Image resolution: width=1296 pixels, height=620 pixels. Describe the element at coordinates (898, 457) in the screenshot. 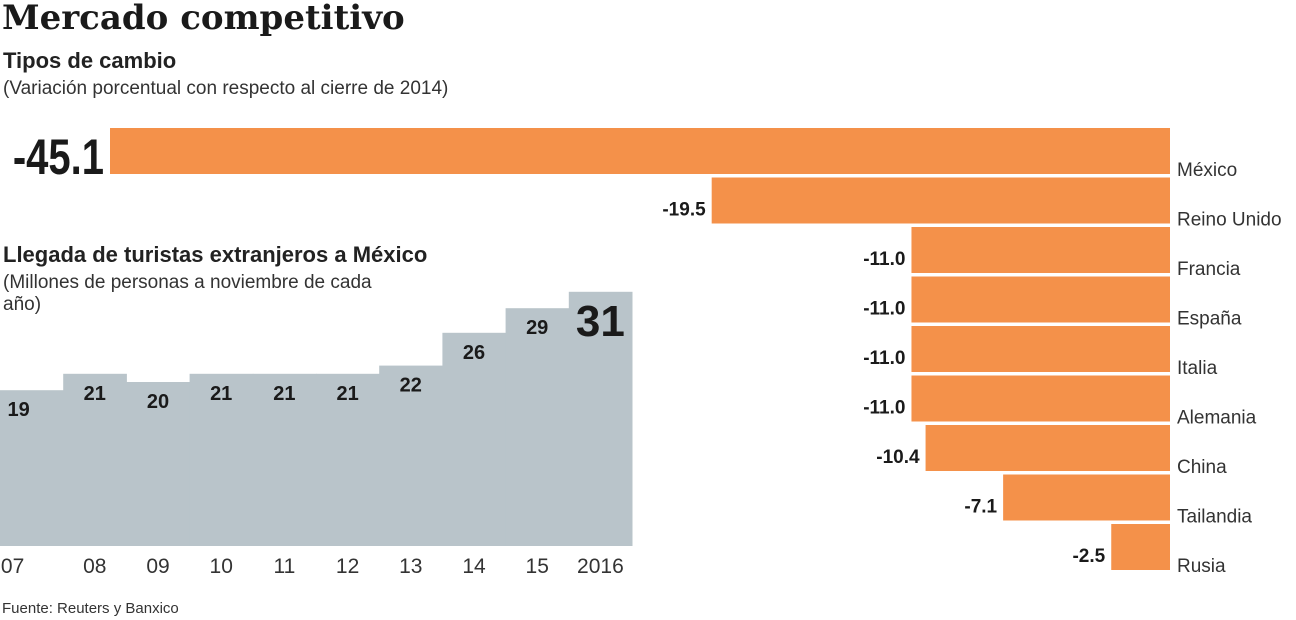

I see `bar-value-label: -10.4` at that location.